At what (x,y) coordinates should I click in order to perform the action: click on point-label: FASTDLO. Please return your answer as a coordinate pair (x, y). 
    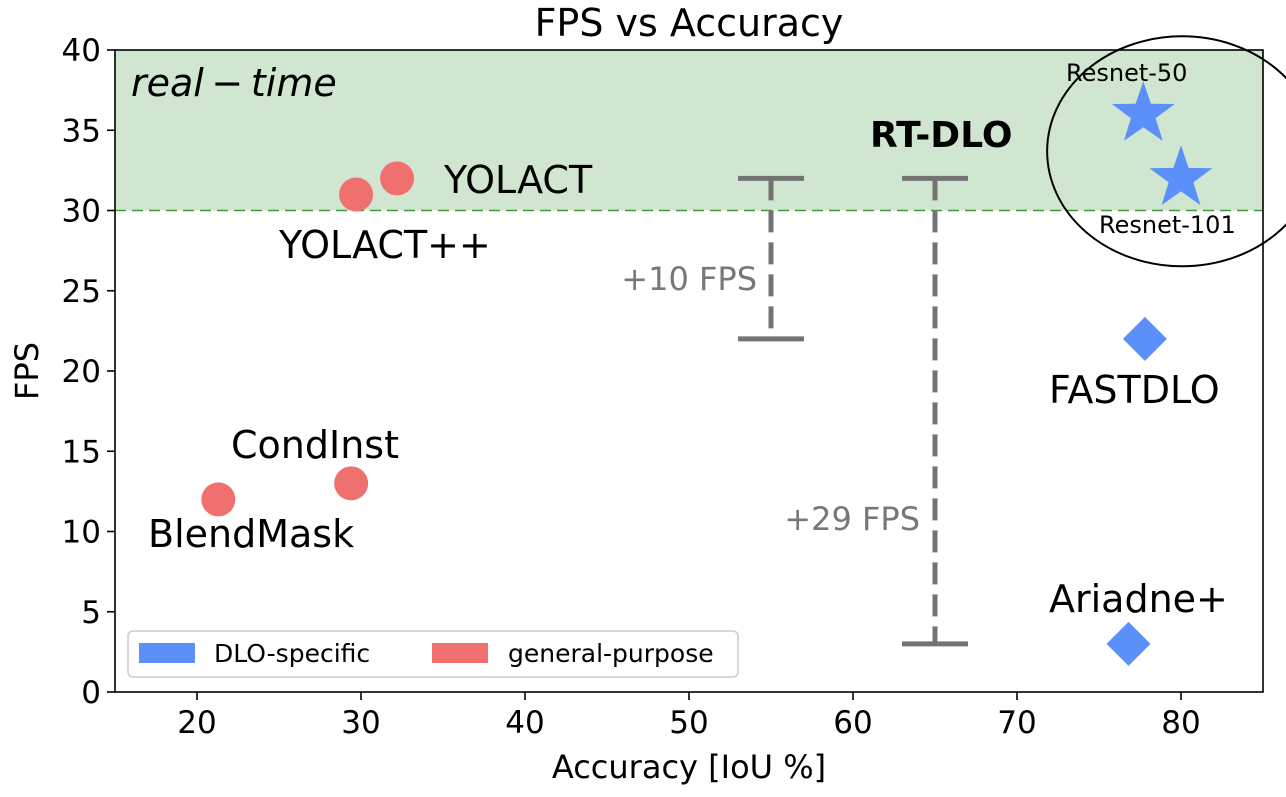
    Looking at the image, I should click on (1134, 390).